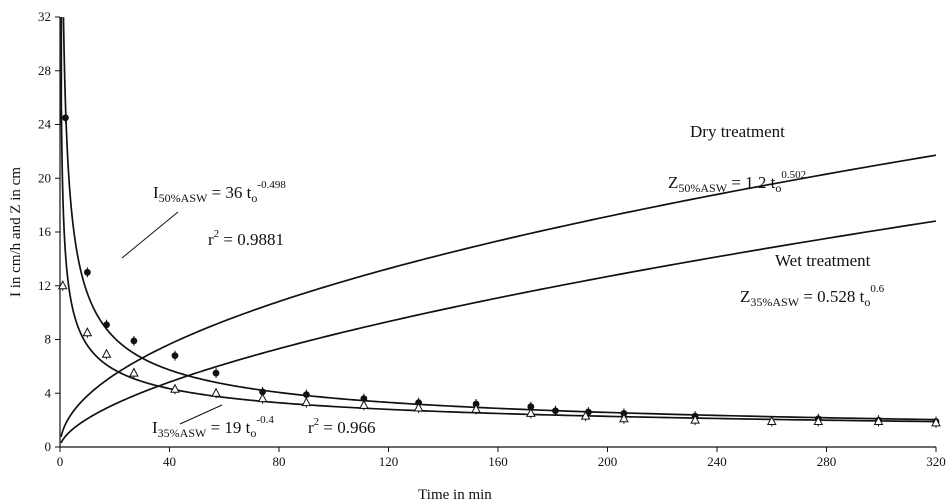 The width and height of the screenshot is (950, 501). I want to click on r2-i50: r2 = 0.9881, so click(246, 238).